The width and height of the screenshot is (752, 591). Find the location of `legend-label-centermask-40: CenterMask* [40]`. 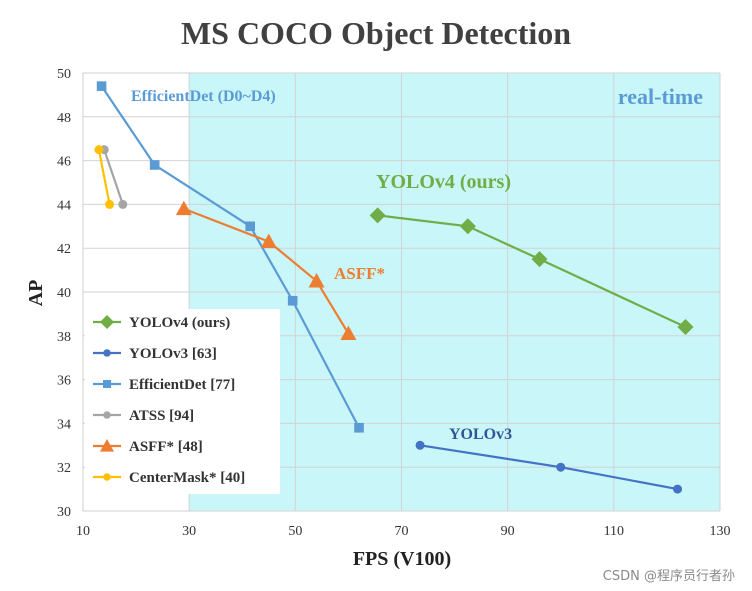

legend-label-centermask-40: CenterMask* [40] is located at coordinates (187, 478).